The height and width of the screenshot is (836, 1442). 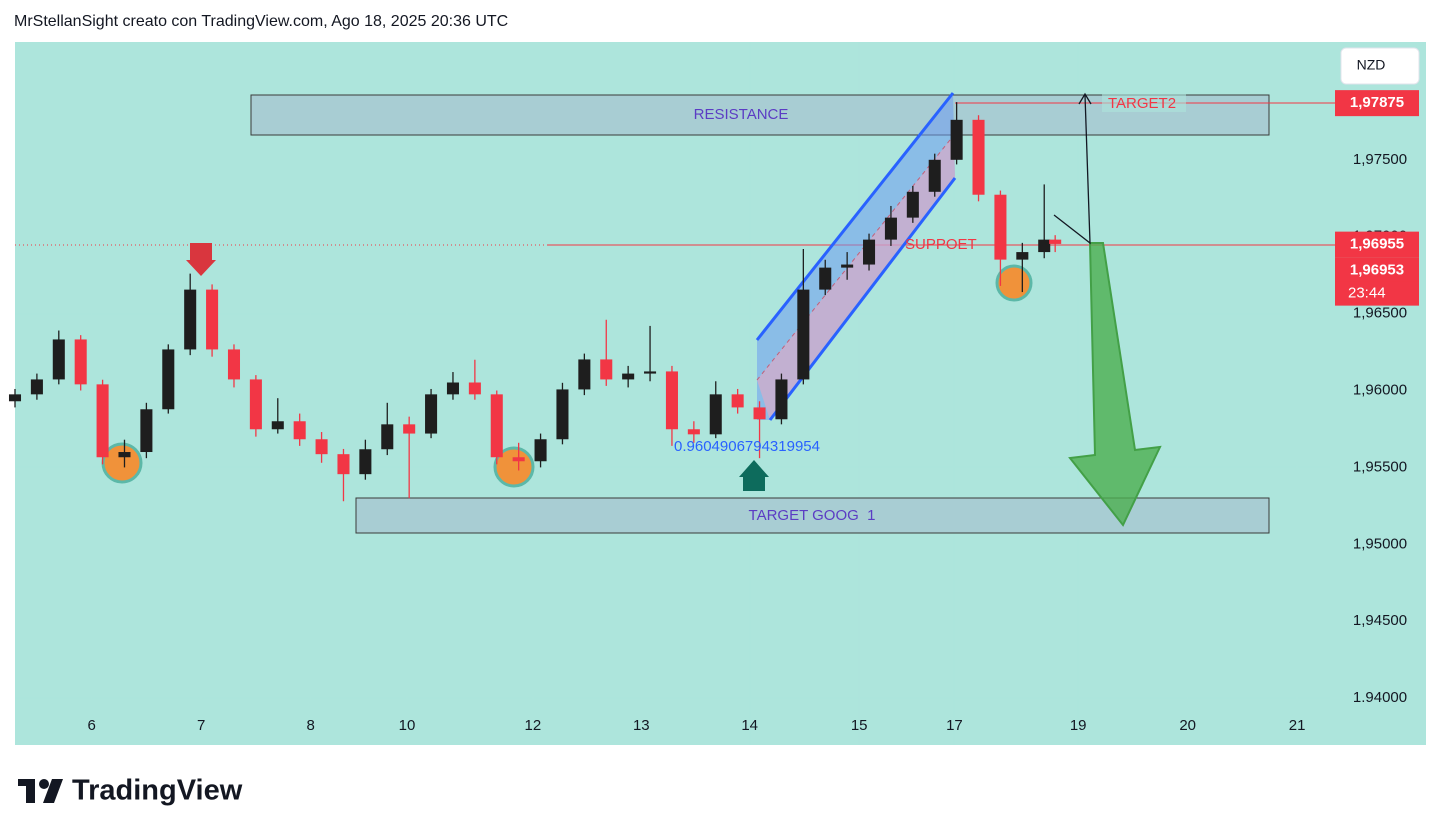 I want to click on label-bg, so click(x=1144, y=103).